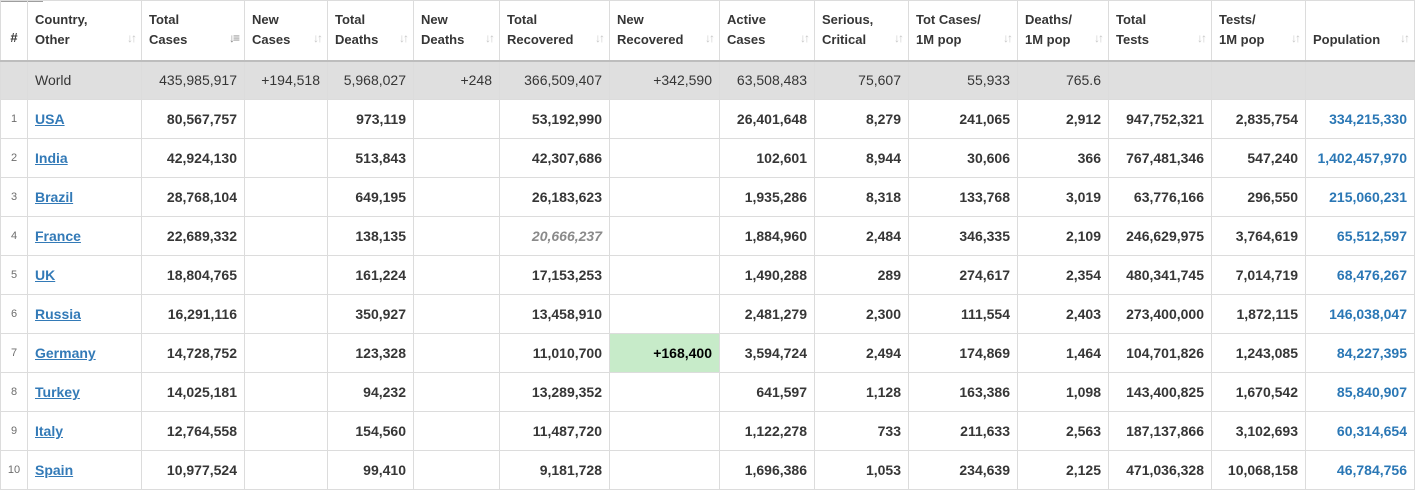  What do you see at coordinates (1258, 236) in the screenshot?
I see `cell-tests-per-1m: 3,764,619` at bounding box center [1258, 236].